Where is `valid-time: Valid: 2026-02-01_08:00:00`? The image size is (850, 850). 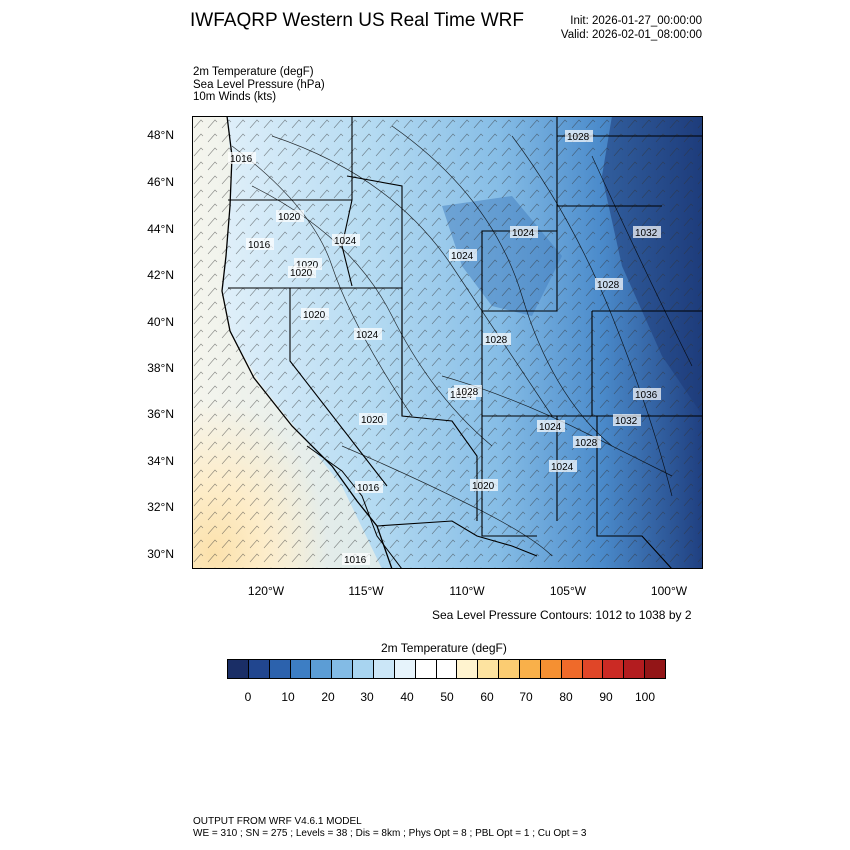 valid-time: Valid: 2026-02-01_08:00:00 is located at coordinates (631, 35).